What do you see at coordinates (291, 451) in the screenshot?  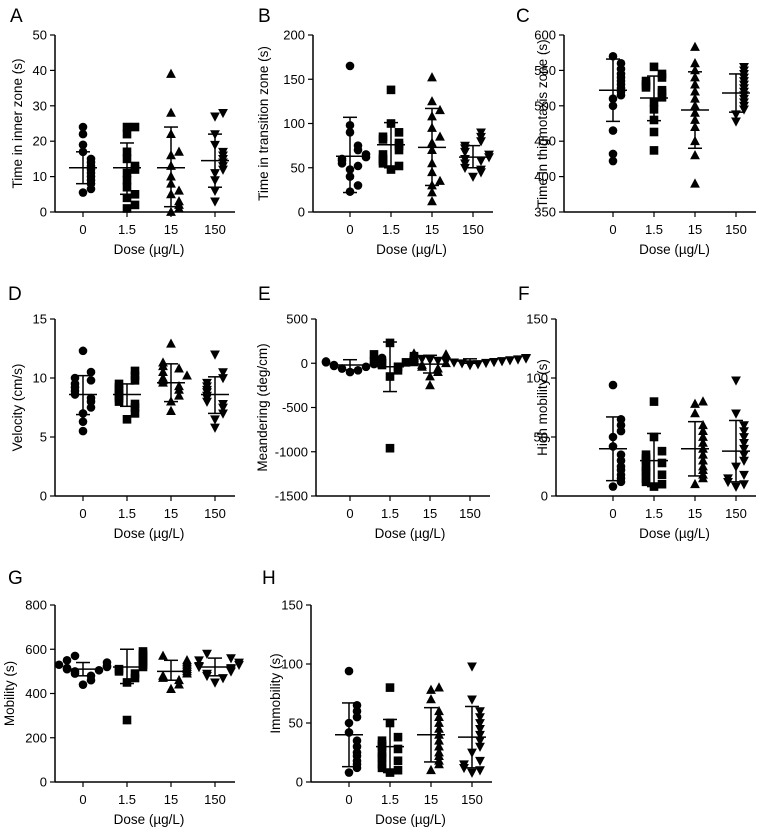 I see `y-tick-label: -1000` at bounding box center [291, 451].